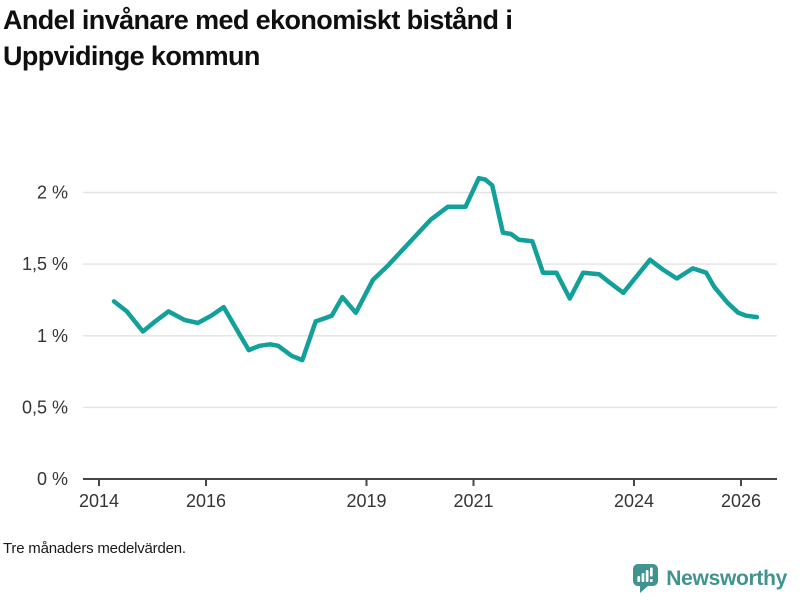  I want to click on x-axis-label: 2016, so click(206, 501).